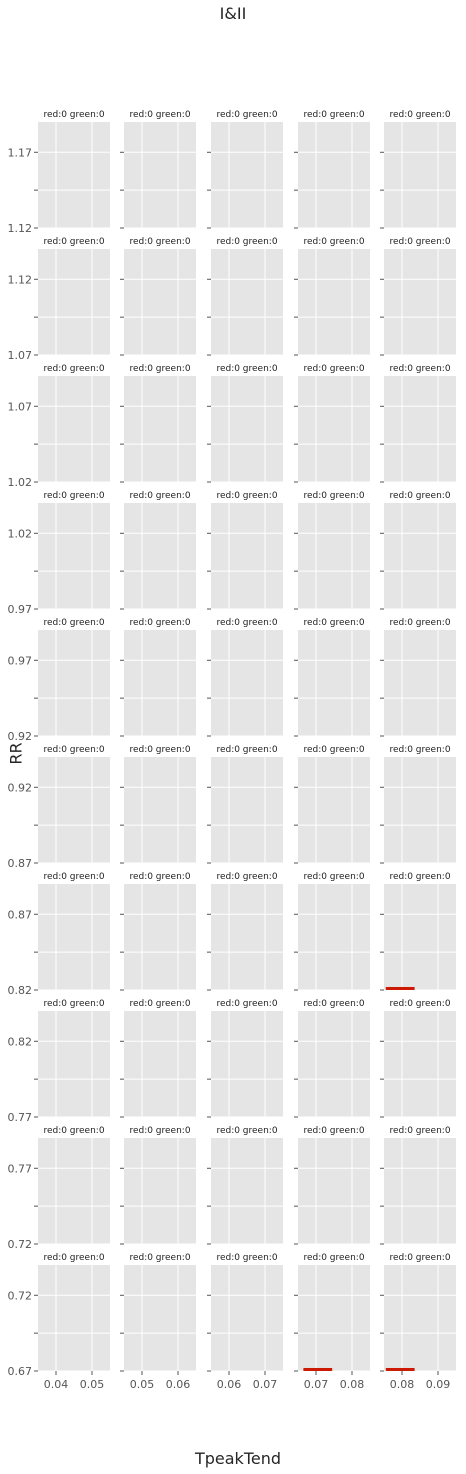  Describe the element at coordinates (20, 228) in the screenshot. I see `y-tick-label: 1.12` at that location.